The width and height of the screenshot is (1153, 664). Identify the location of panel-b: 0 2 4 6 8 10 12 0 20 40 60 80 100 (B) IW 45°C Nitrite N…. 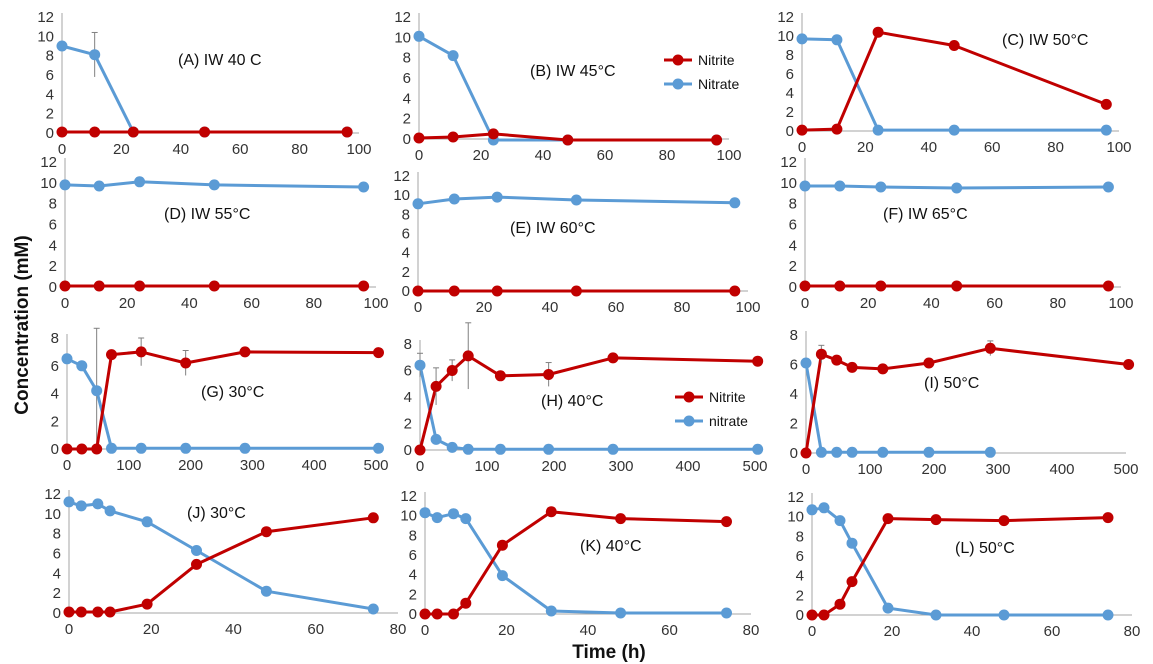
(567, 86).